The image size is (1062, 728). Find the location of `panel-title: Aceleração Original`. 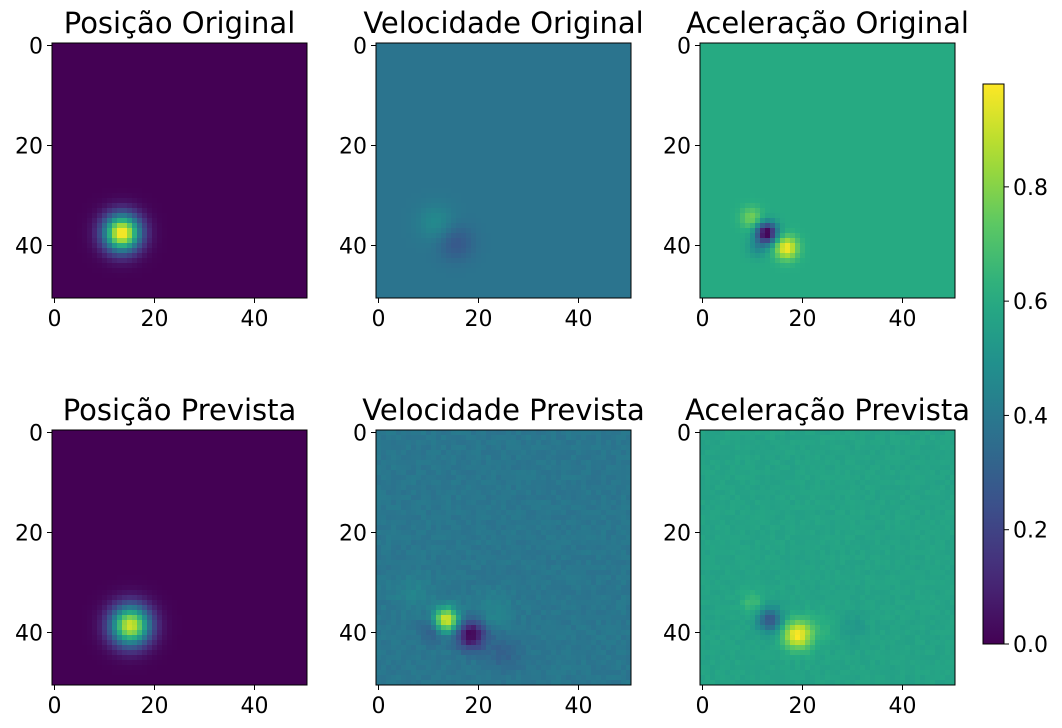

panel-title: Aceleração Original is located at coordinates (827, 23).